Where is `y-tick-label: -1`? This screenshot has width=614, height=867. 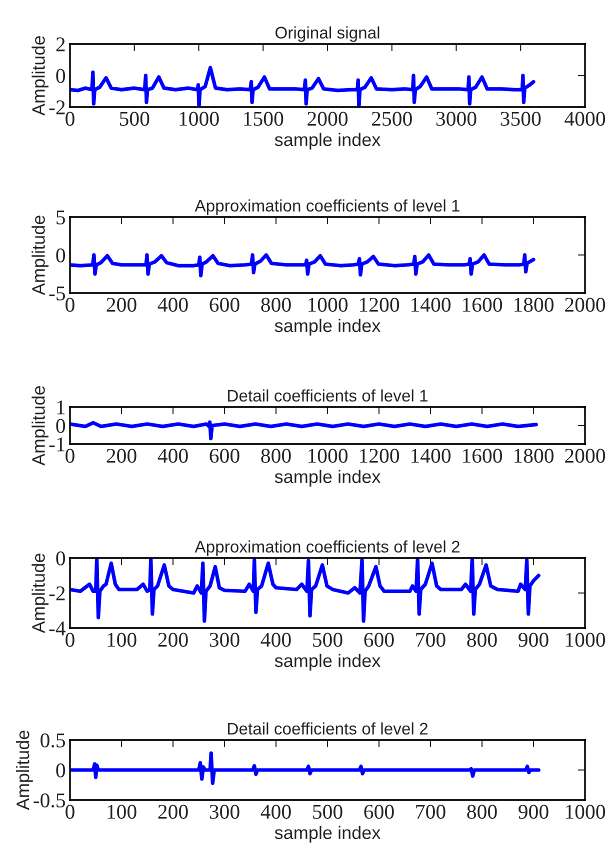 y-tick-label: -1 is located at coordinates (57, 444).